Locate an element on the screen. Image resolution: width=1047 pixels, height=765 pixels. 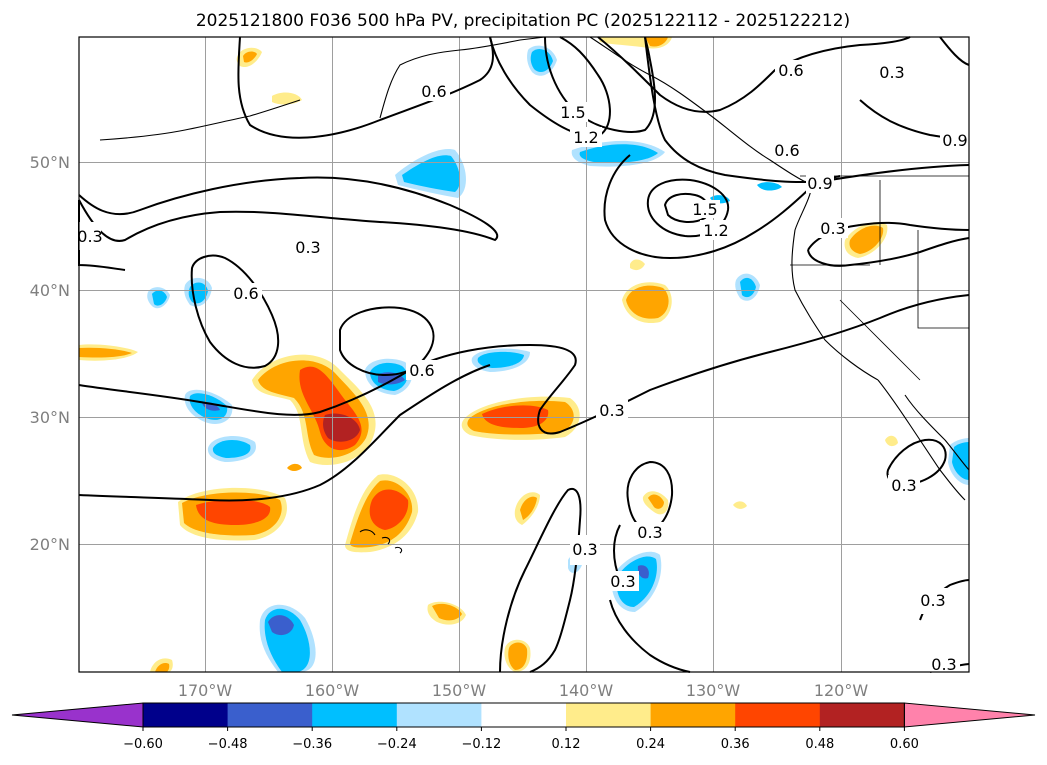
lon-label: 130°W is located at coordinates (713, 690).